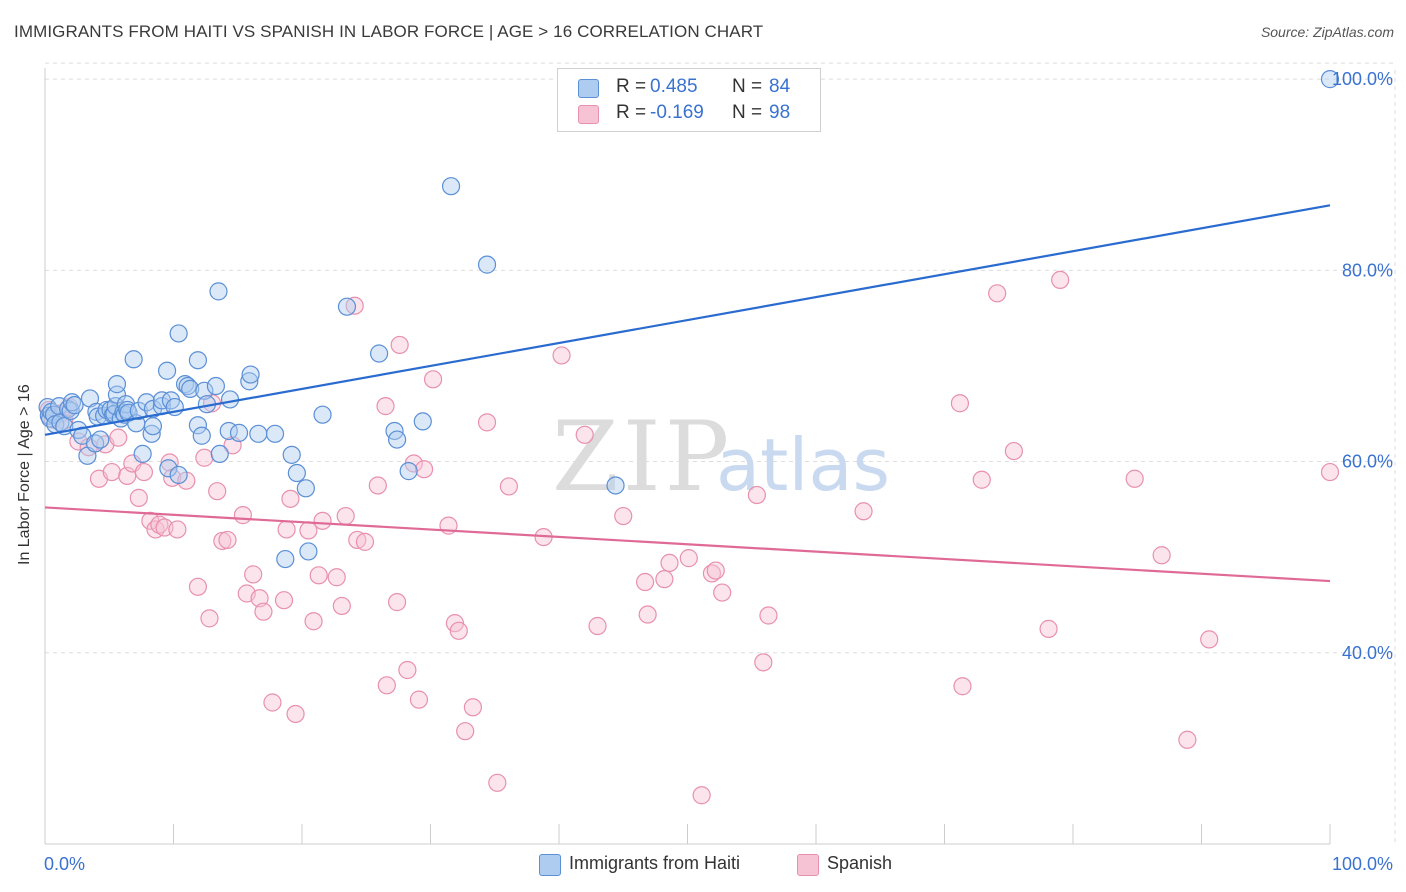  What do you see at coordinates (655, 863) in the screenshot?
I see `legend-label-haiti: Immigrants from Haiti` at bounding box center [655, 863].